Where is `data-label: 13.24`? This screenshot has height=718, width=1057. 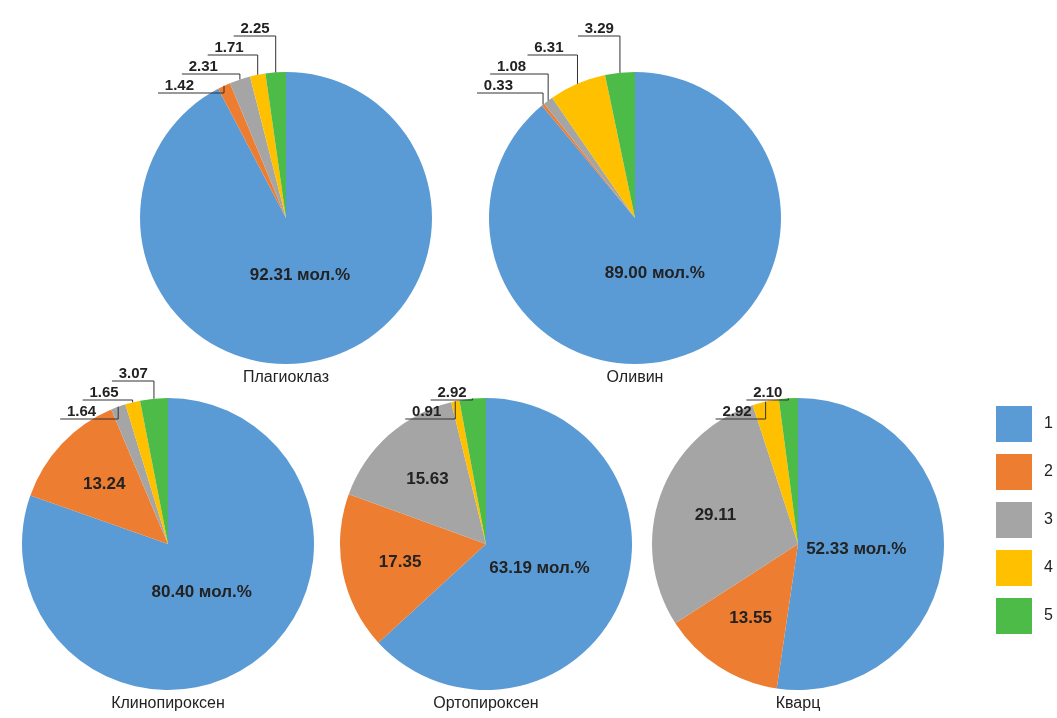 data-label: 13.24 is located at coordinates (104, 484).